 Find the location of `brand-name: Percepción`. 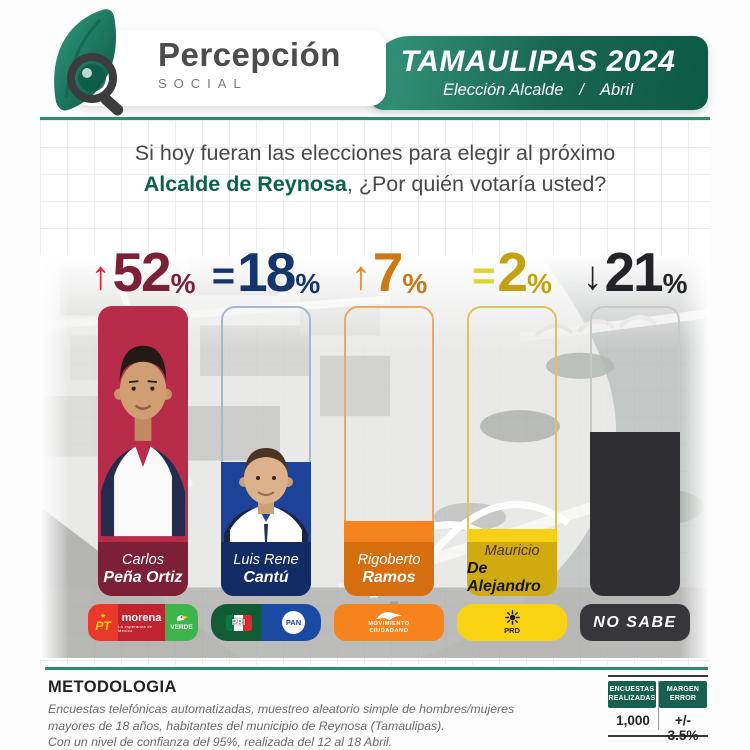

brand-name: Percepción is located at coordinates (249, 54).